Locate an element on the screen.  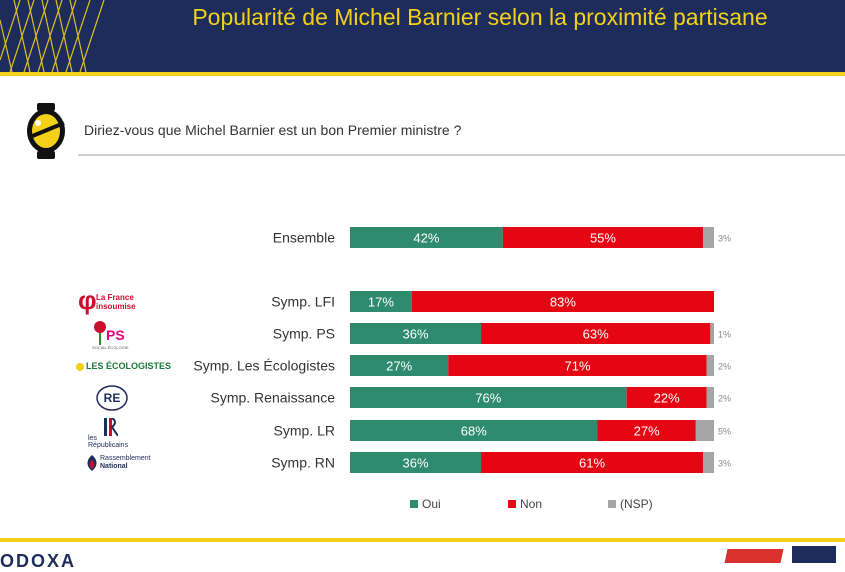
question-divider is located at coordinates (461, 155).